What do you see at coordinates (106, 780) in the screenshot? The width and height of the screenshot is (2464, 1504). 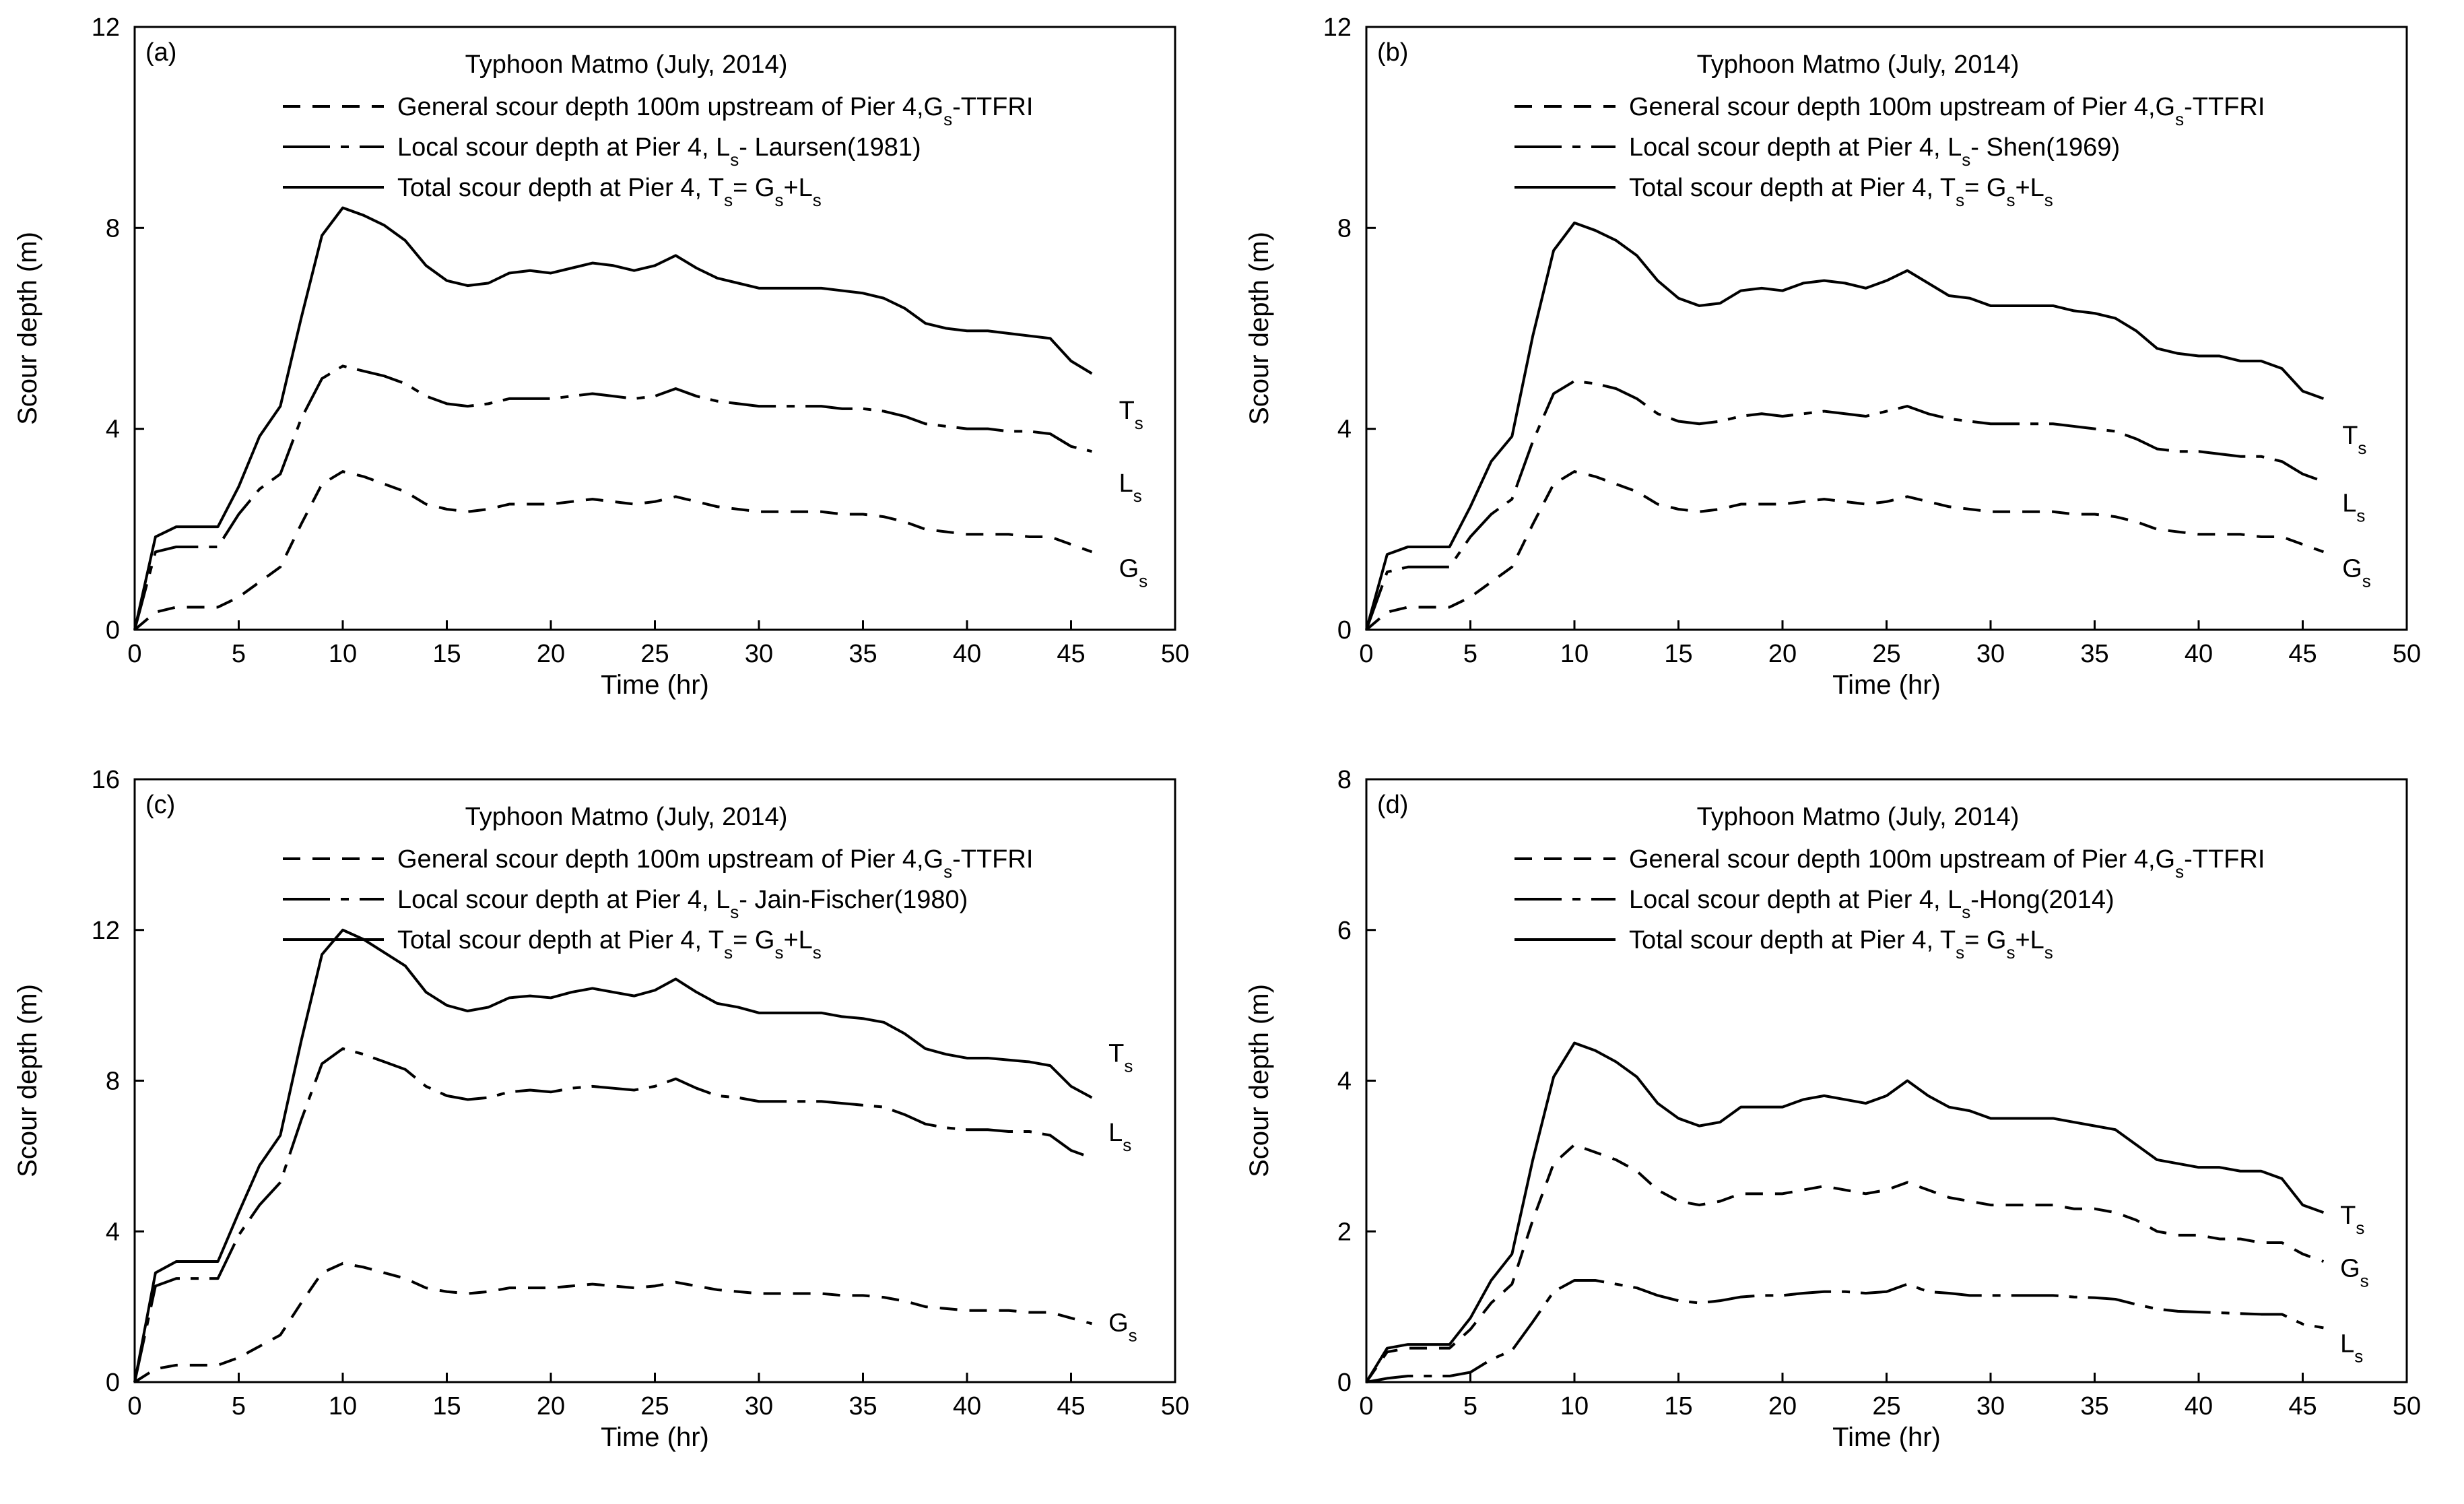 I see `y-tick-label: 16` at bounding box center [106, 780].